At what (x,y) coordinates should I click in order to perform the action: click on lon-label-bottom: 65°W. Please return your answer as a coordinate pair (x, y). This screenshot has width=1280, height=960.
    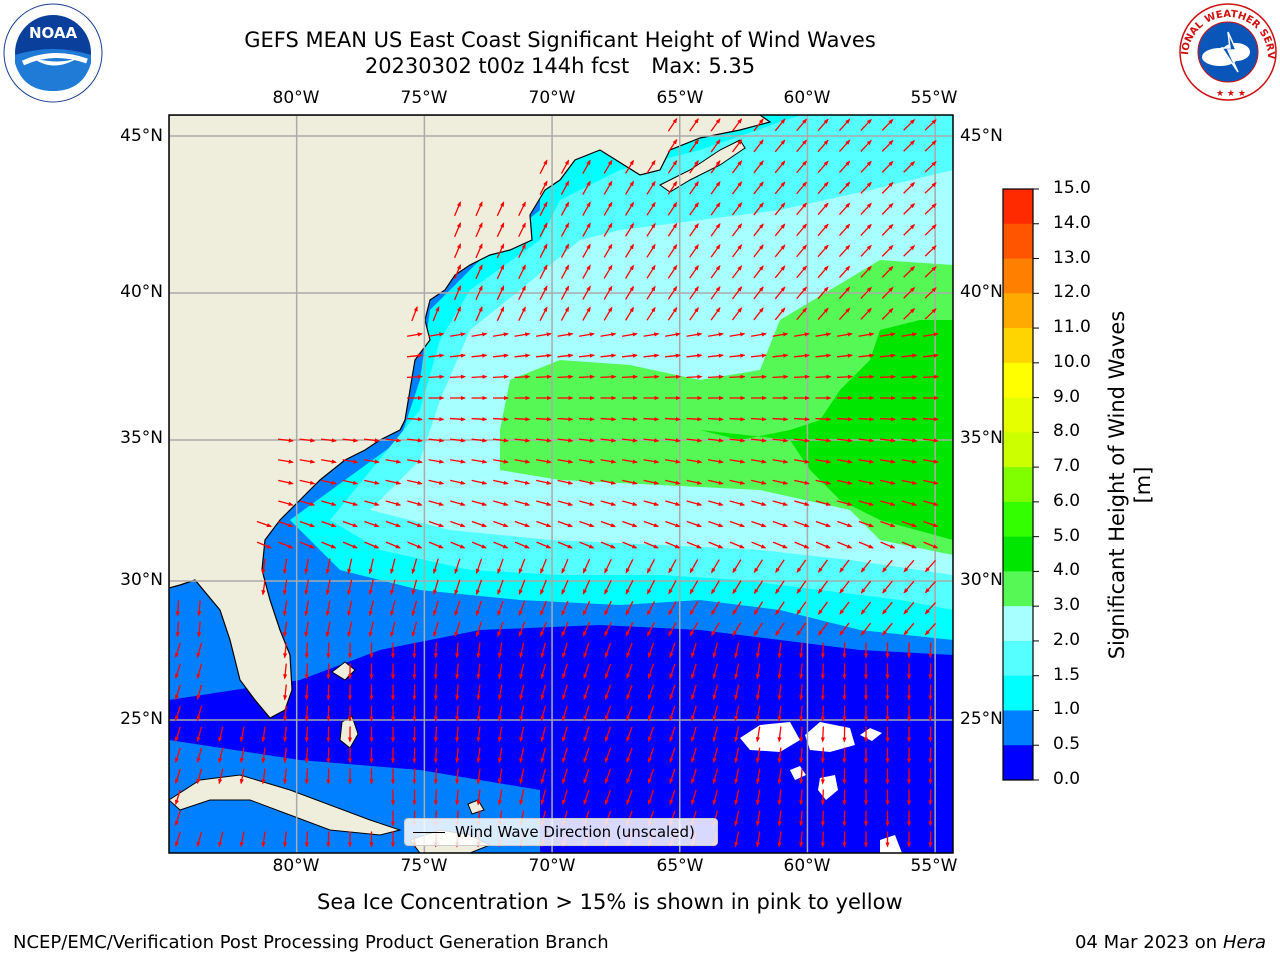
    Looking at the image, I should click on (680, 866).